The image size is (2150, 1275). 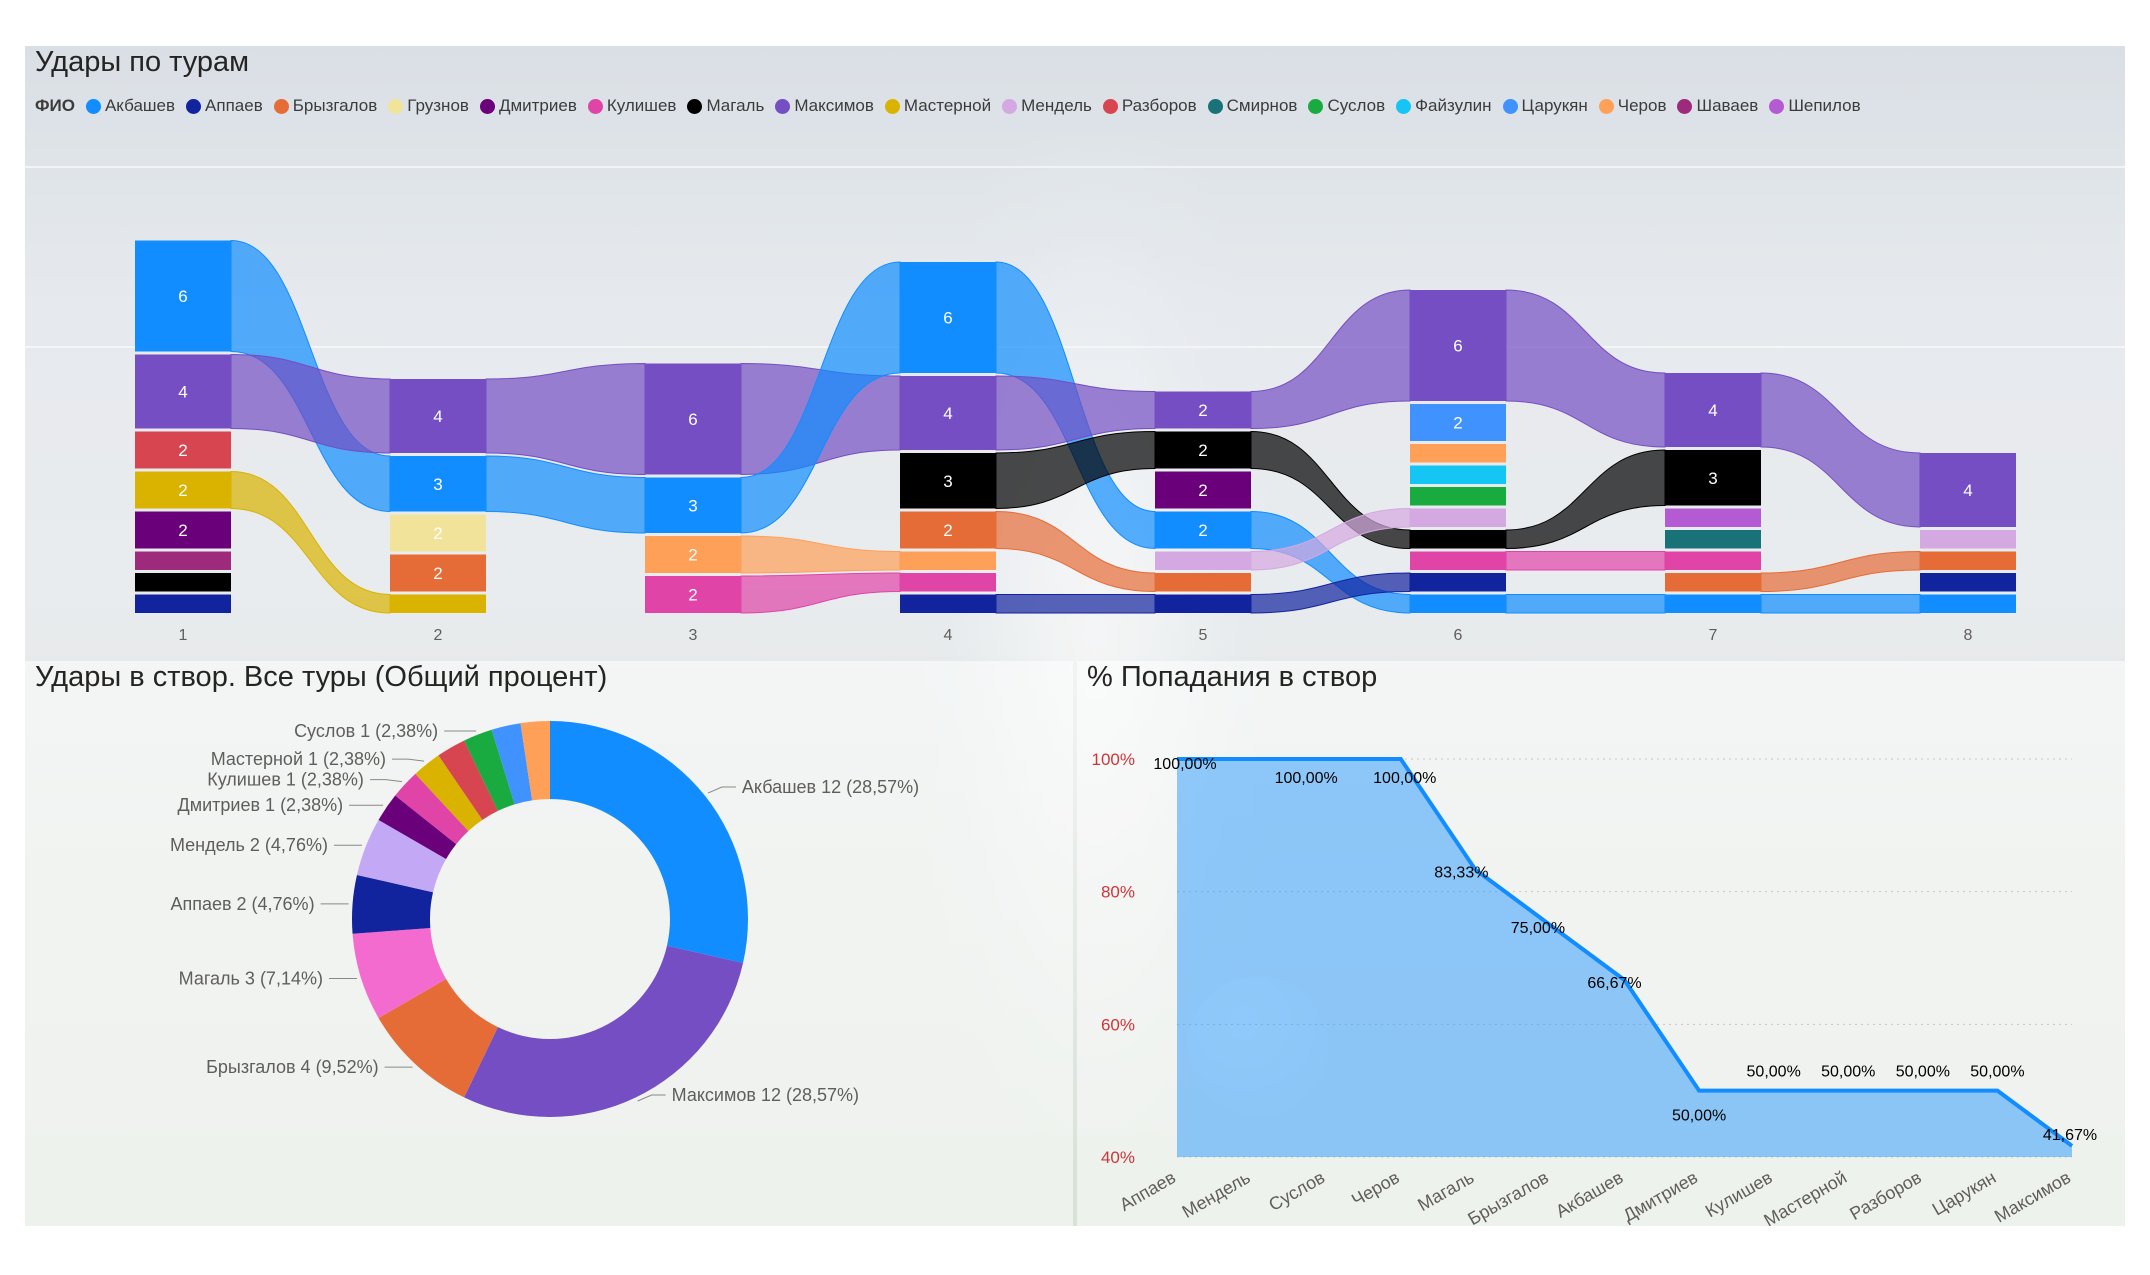 I want to click on legend-item-dmitriev: Дмитриев, so click(x=528, y=106).